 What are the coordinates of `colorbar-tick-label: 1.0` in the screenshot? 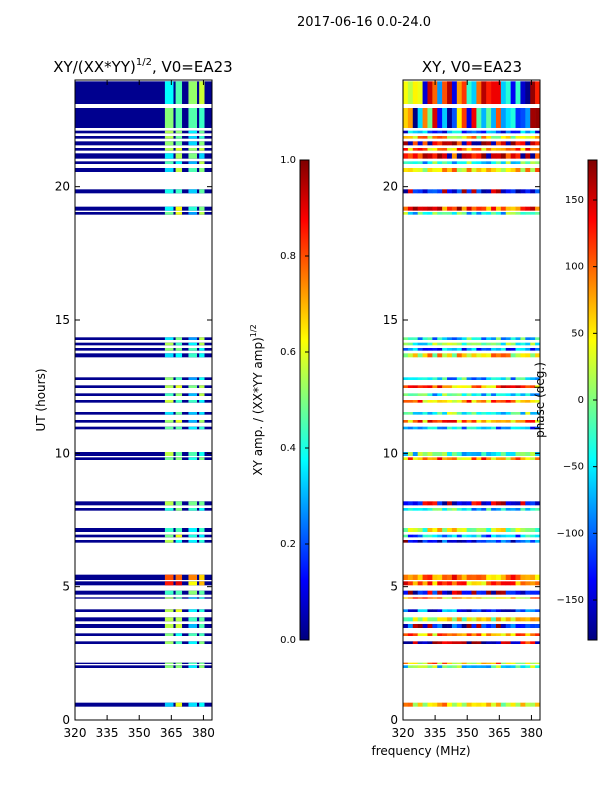 It's located at (288, 160).